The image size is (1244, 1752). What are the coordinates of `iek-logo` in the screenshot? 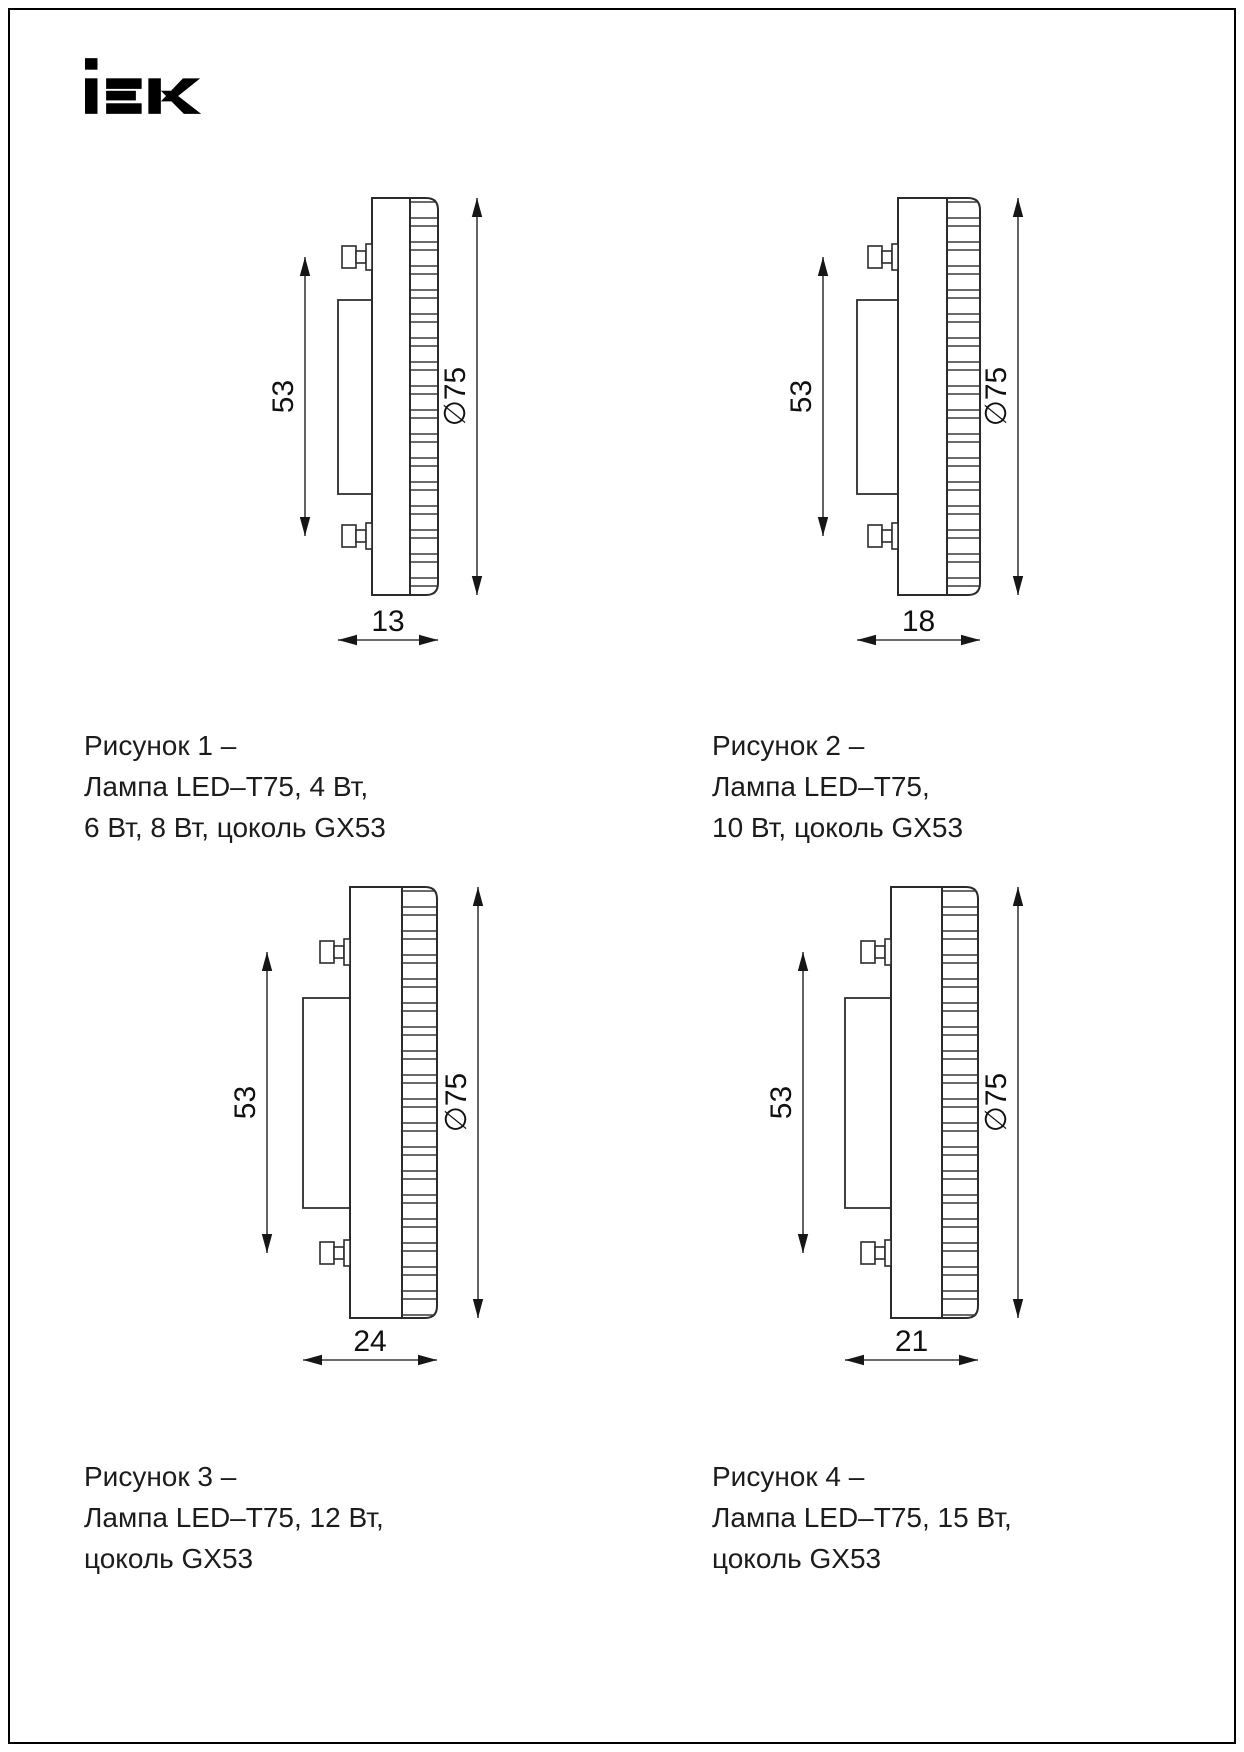 It's located at (145, 86).